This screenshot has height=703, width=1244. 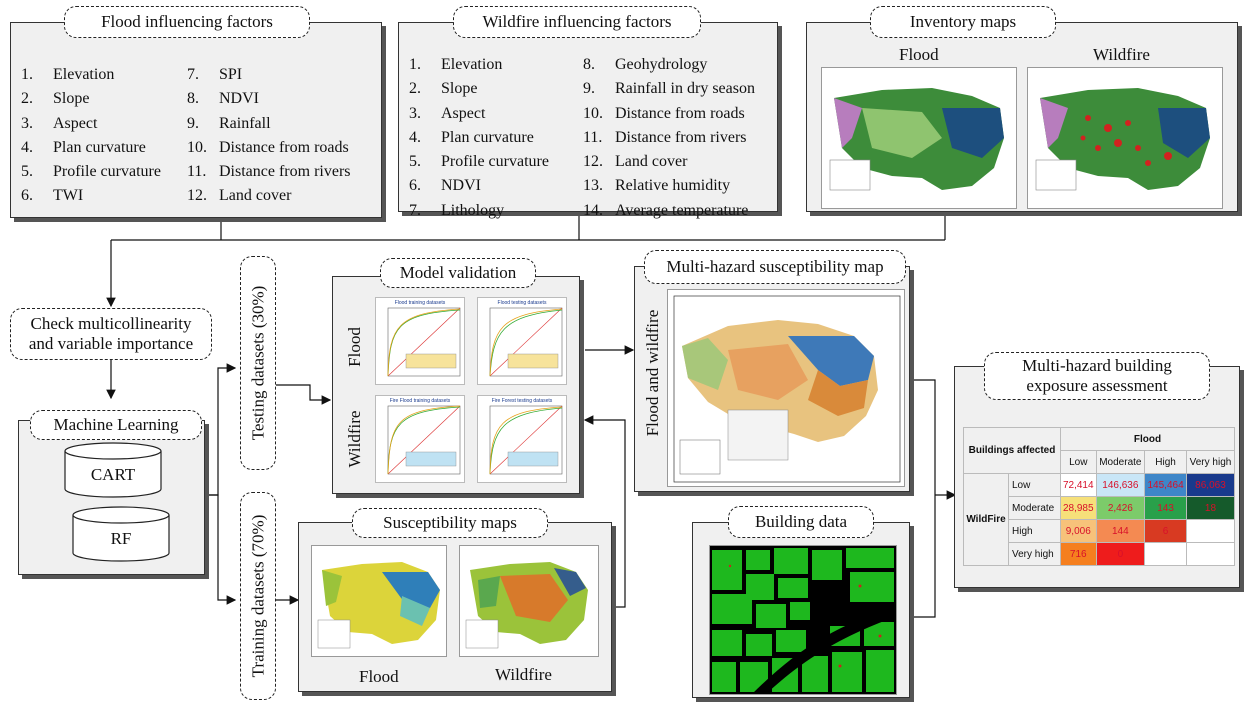 What do you see at coordinates (661, 64) in the screenshot?
I see `factor-label: Geohydrology` at bounding box center [661, 64].